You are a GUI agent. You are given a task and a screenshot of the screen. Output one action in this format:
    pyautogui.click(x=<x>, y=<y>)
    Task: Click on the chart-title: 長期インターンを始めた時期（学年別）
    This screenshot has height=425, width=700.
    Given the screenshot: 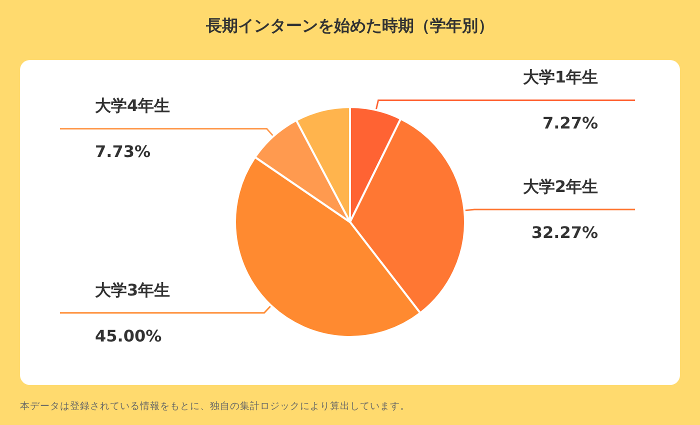 What is the action you would take?
    pyautogui.click(x=350, y=26)
    